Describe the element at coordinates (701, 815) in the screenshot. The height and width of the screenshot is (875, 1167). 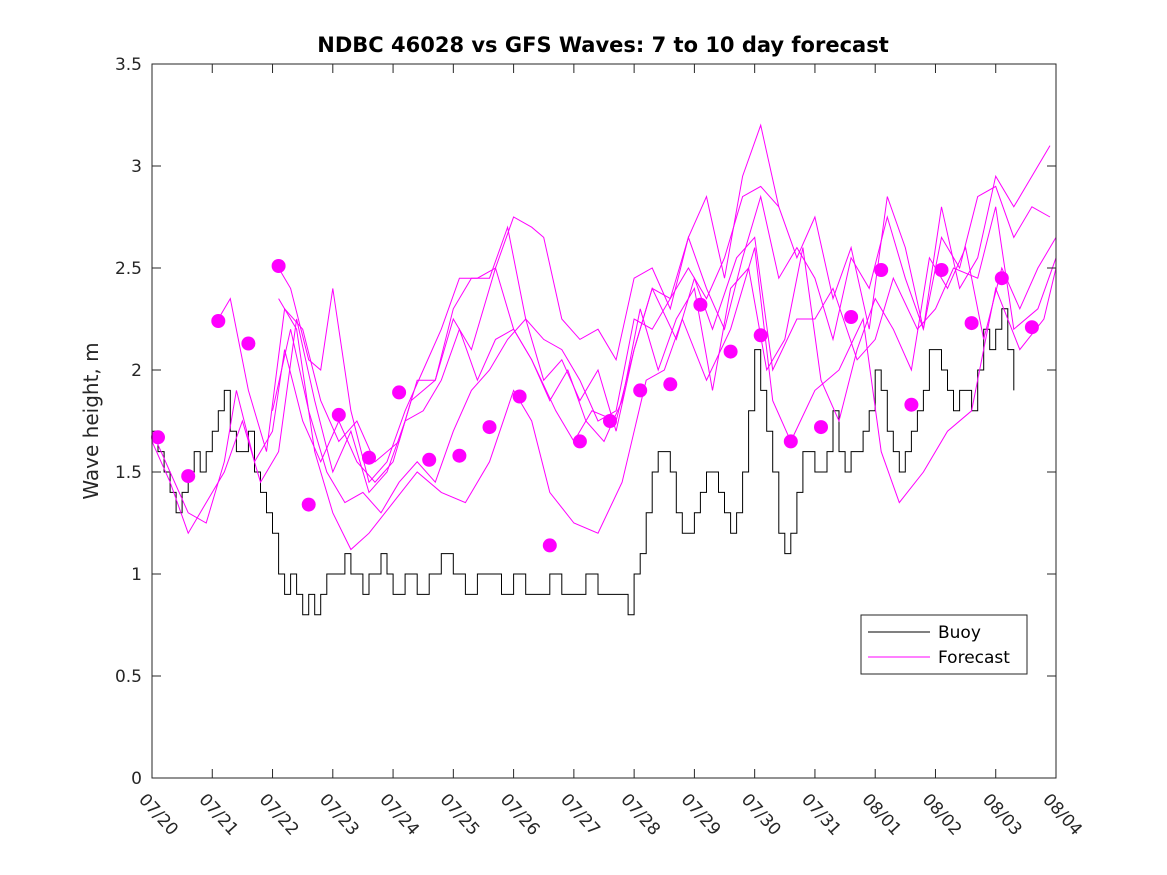
I see `x-tick-label: 07/29` at that location.